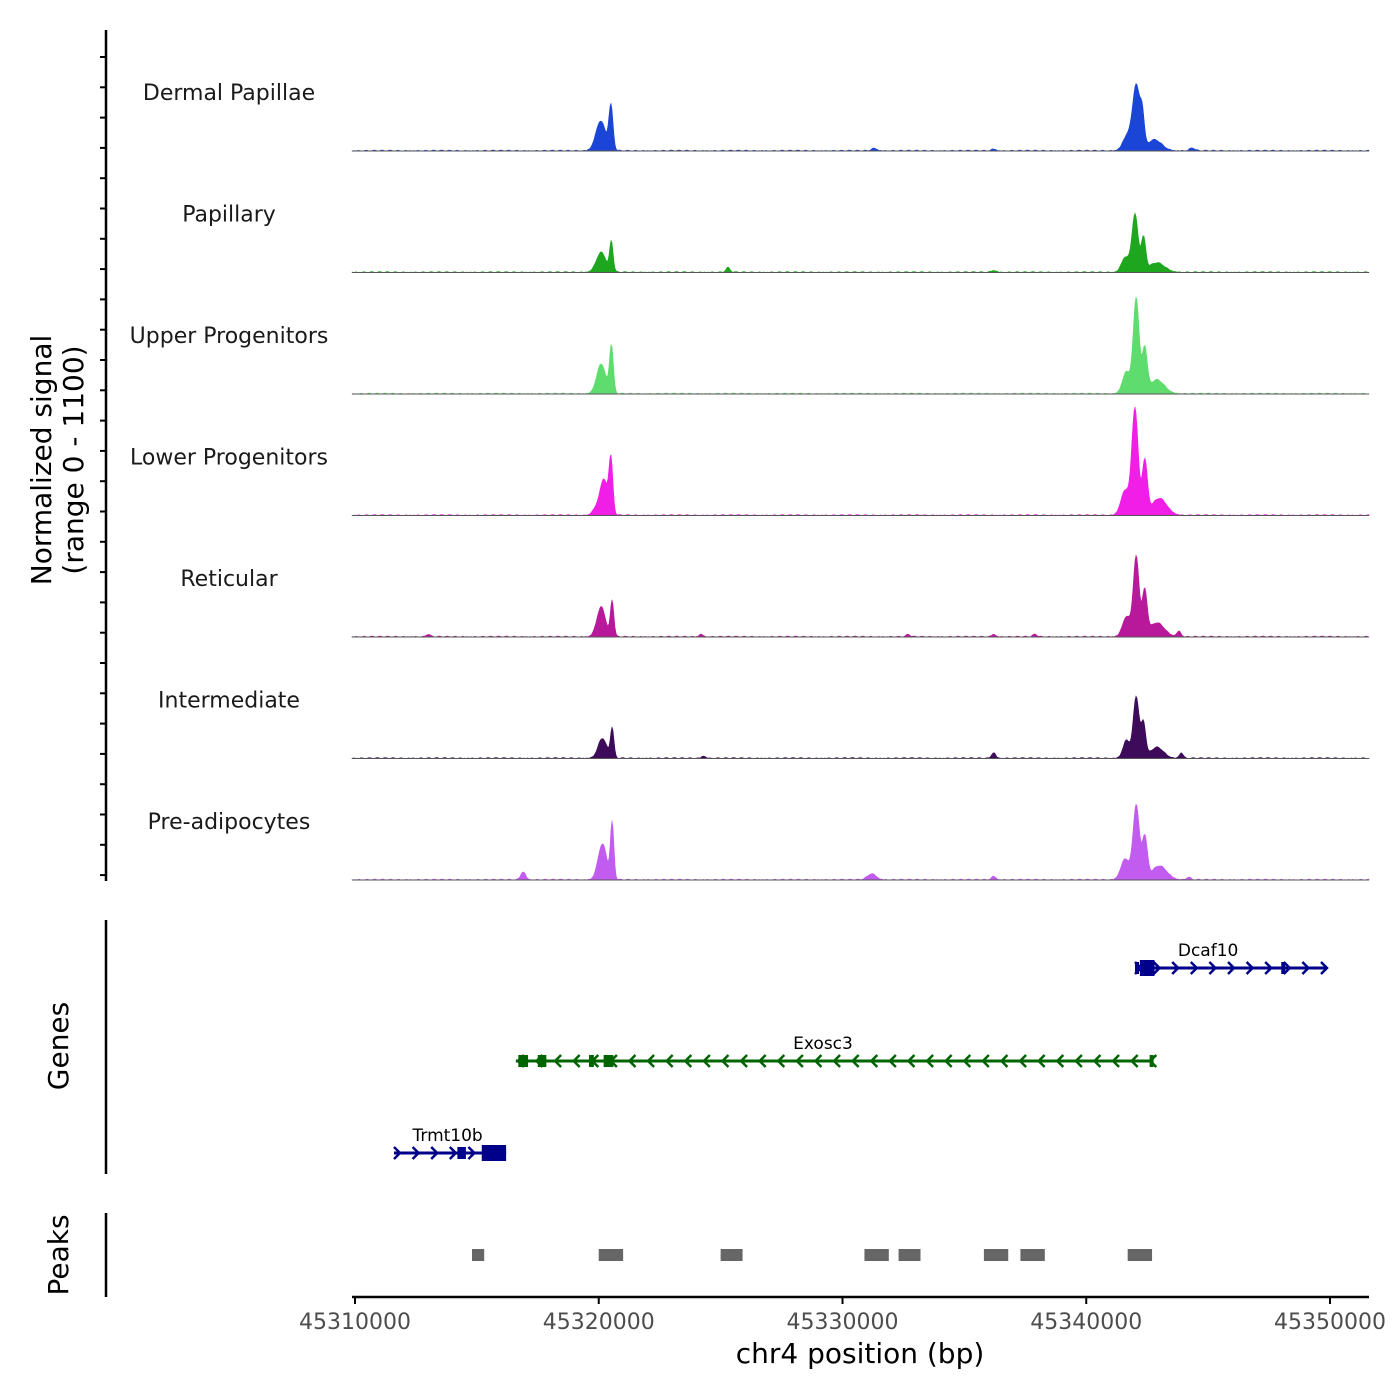 Image resolution: width=1400 pixels, height=1400 pixels. What do you see at coordinates (229, 701) in the screenshot?
I see `track-label: Intermediate` at bounding box center [229, 701].